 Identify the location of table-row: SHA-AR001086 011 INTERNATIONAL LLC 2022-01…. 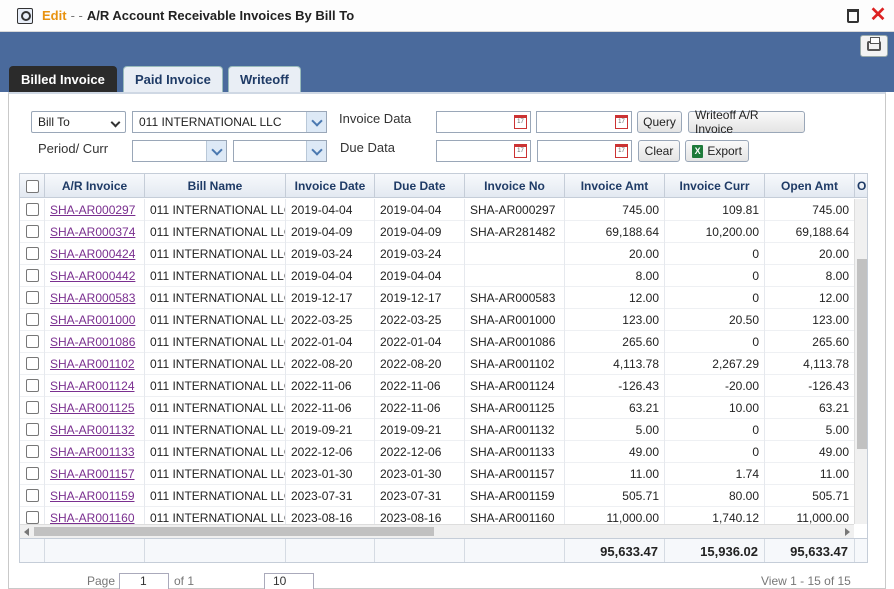
(437, 342).